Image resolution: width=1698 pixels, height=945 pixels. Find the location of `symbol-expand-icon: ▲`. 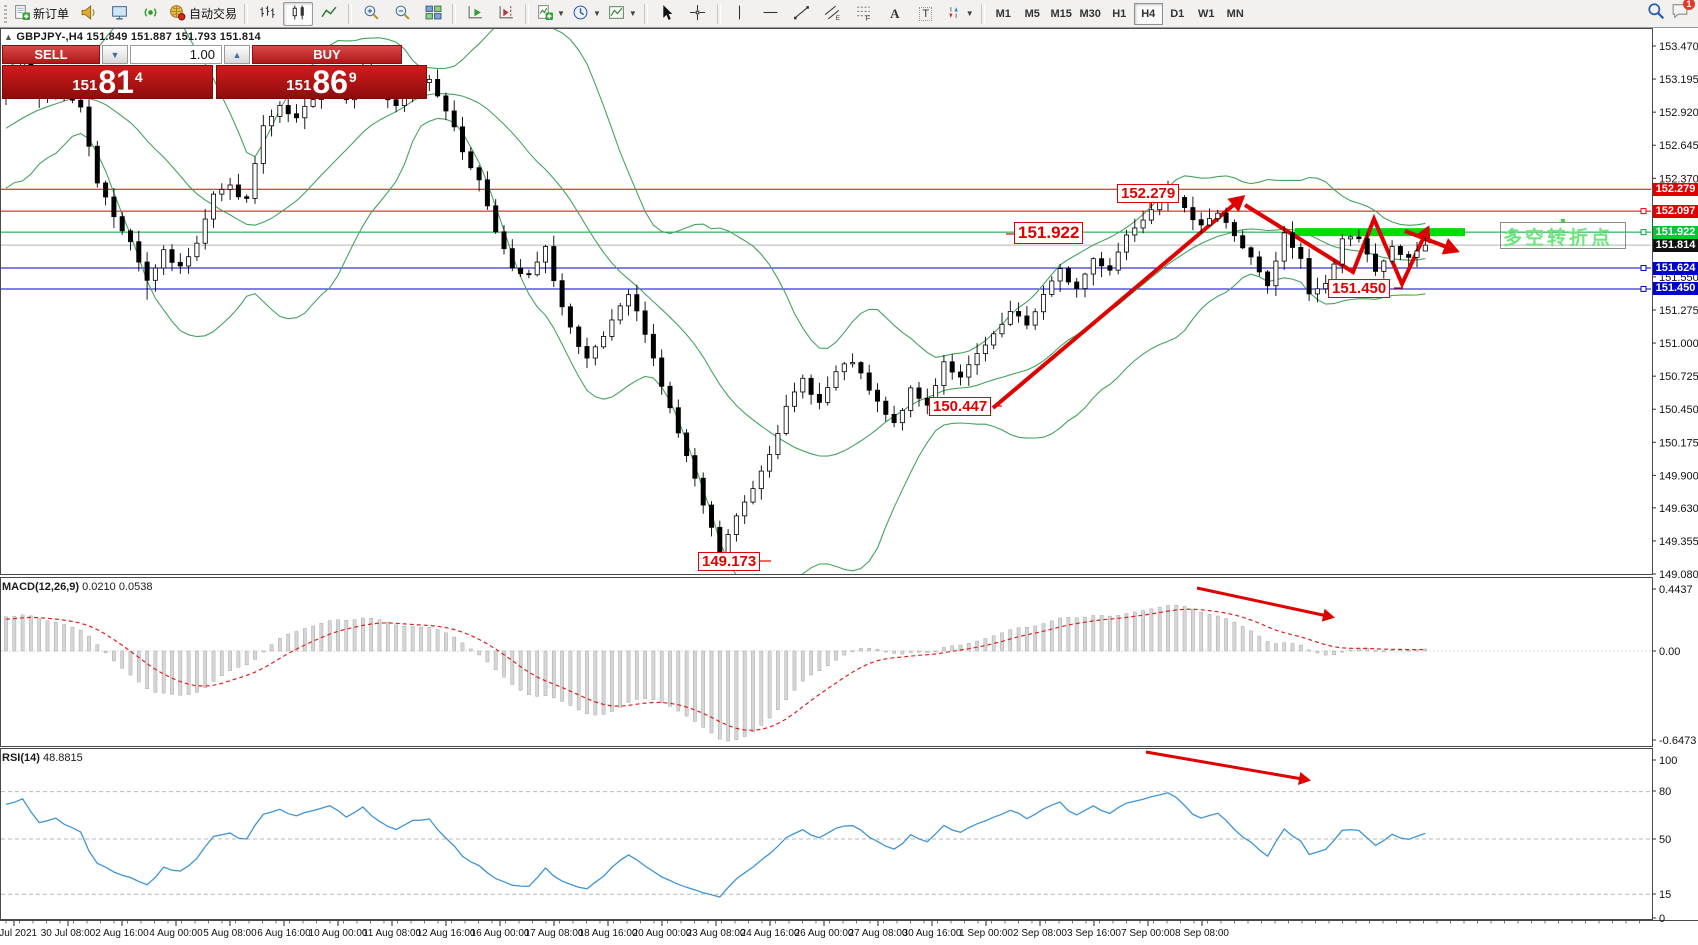

symbol-expand-icon: ▲ is located at coordinates (9, 37).